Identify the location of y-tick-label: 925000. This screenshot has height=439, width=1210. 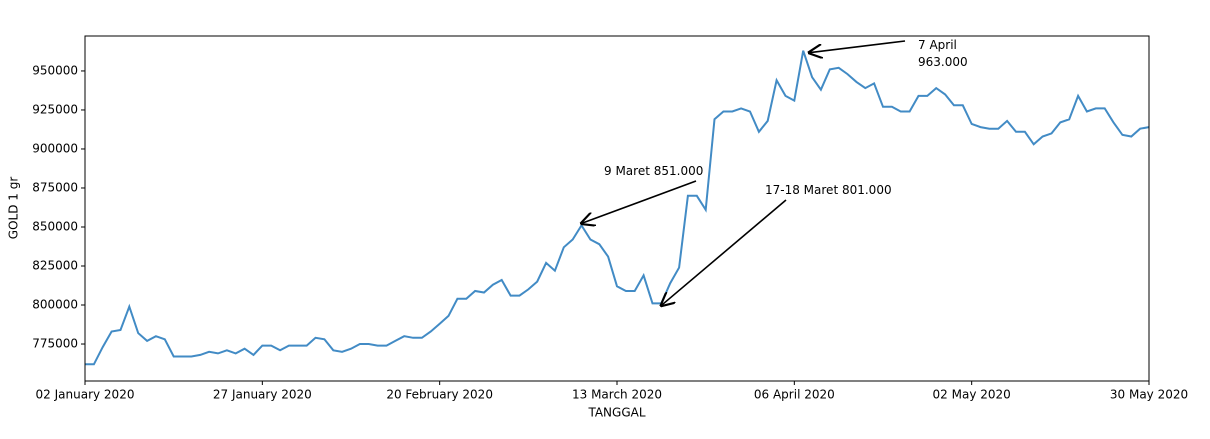
(55, 109).